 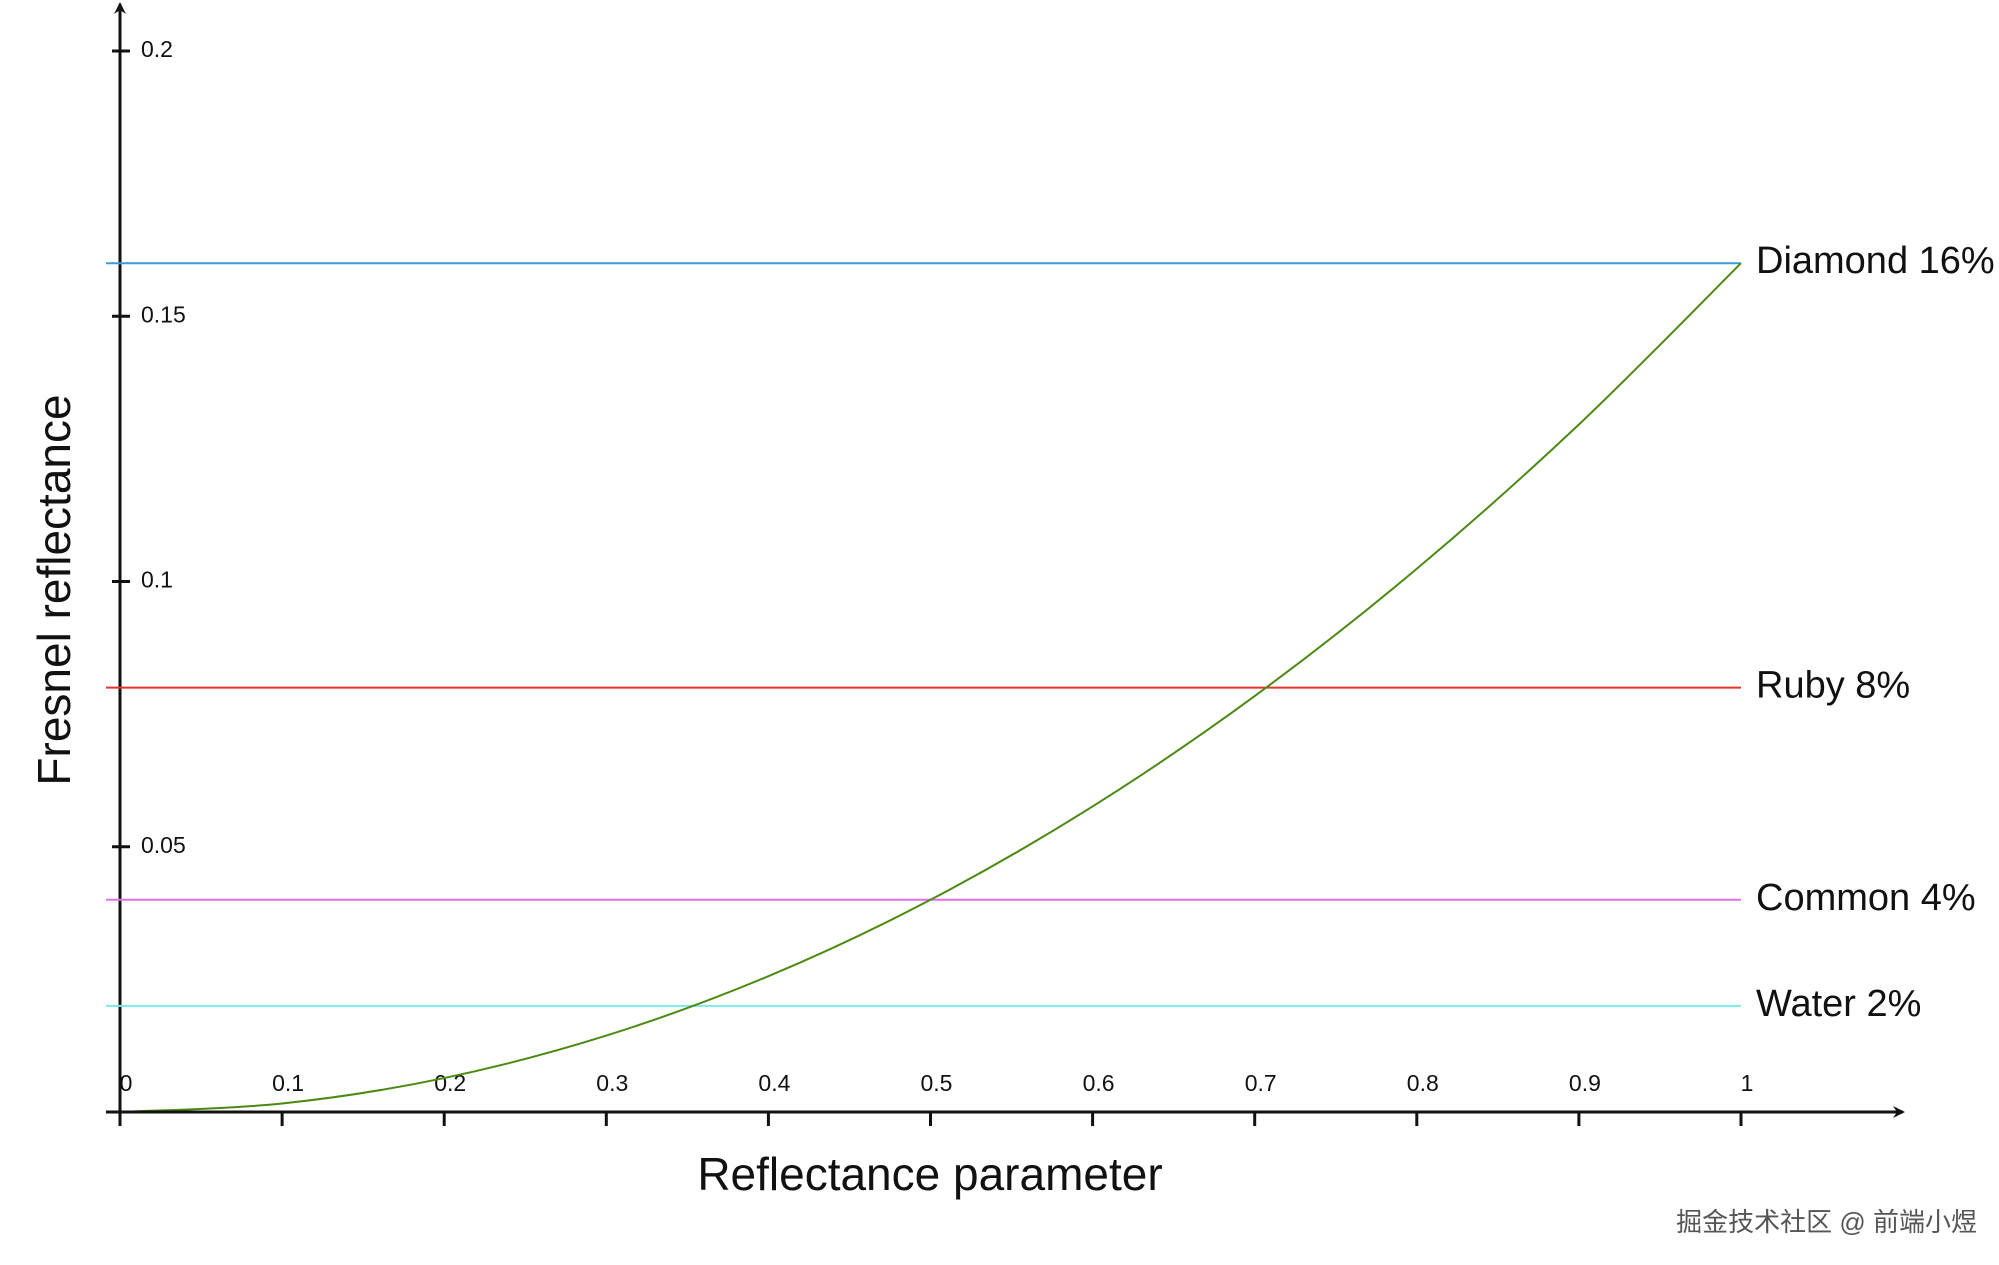 I want to click on x-axis-title: Reflectance parameter, so click(x=929, y=1174).